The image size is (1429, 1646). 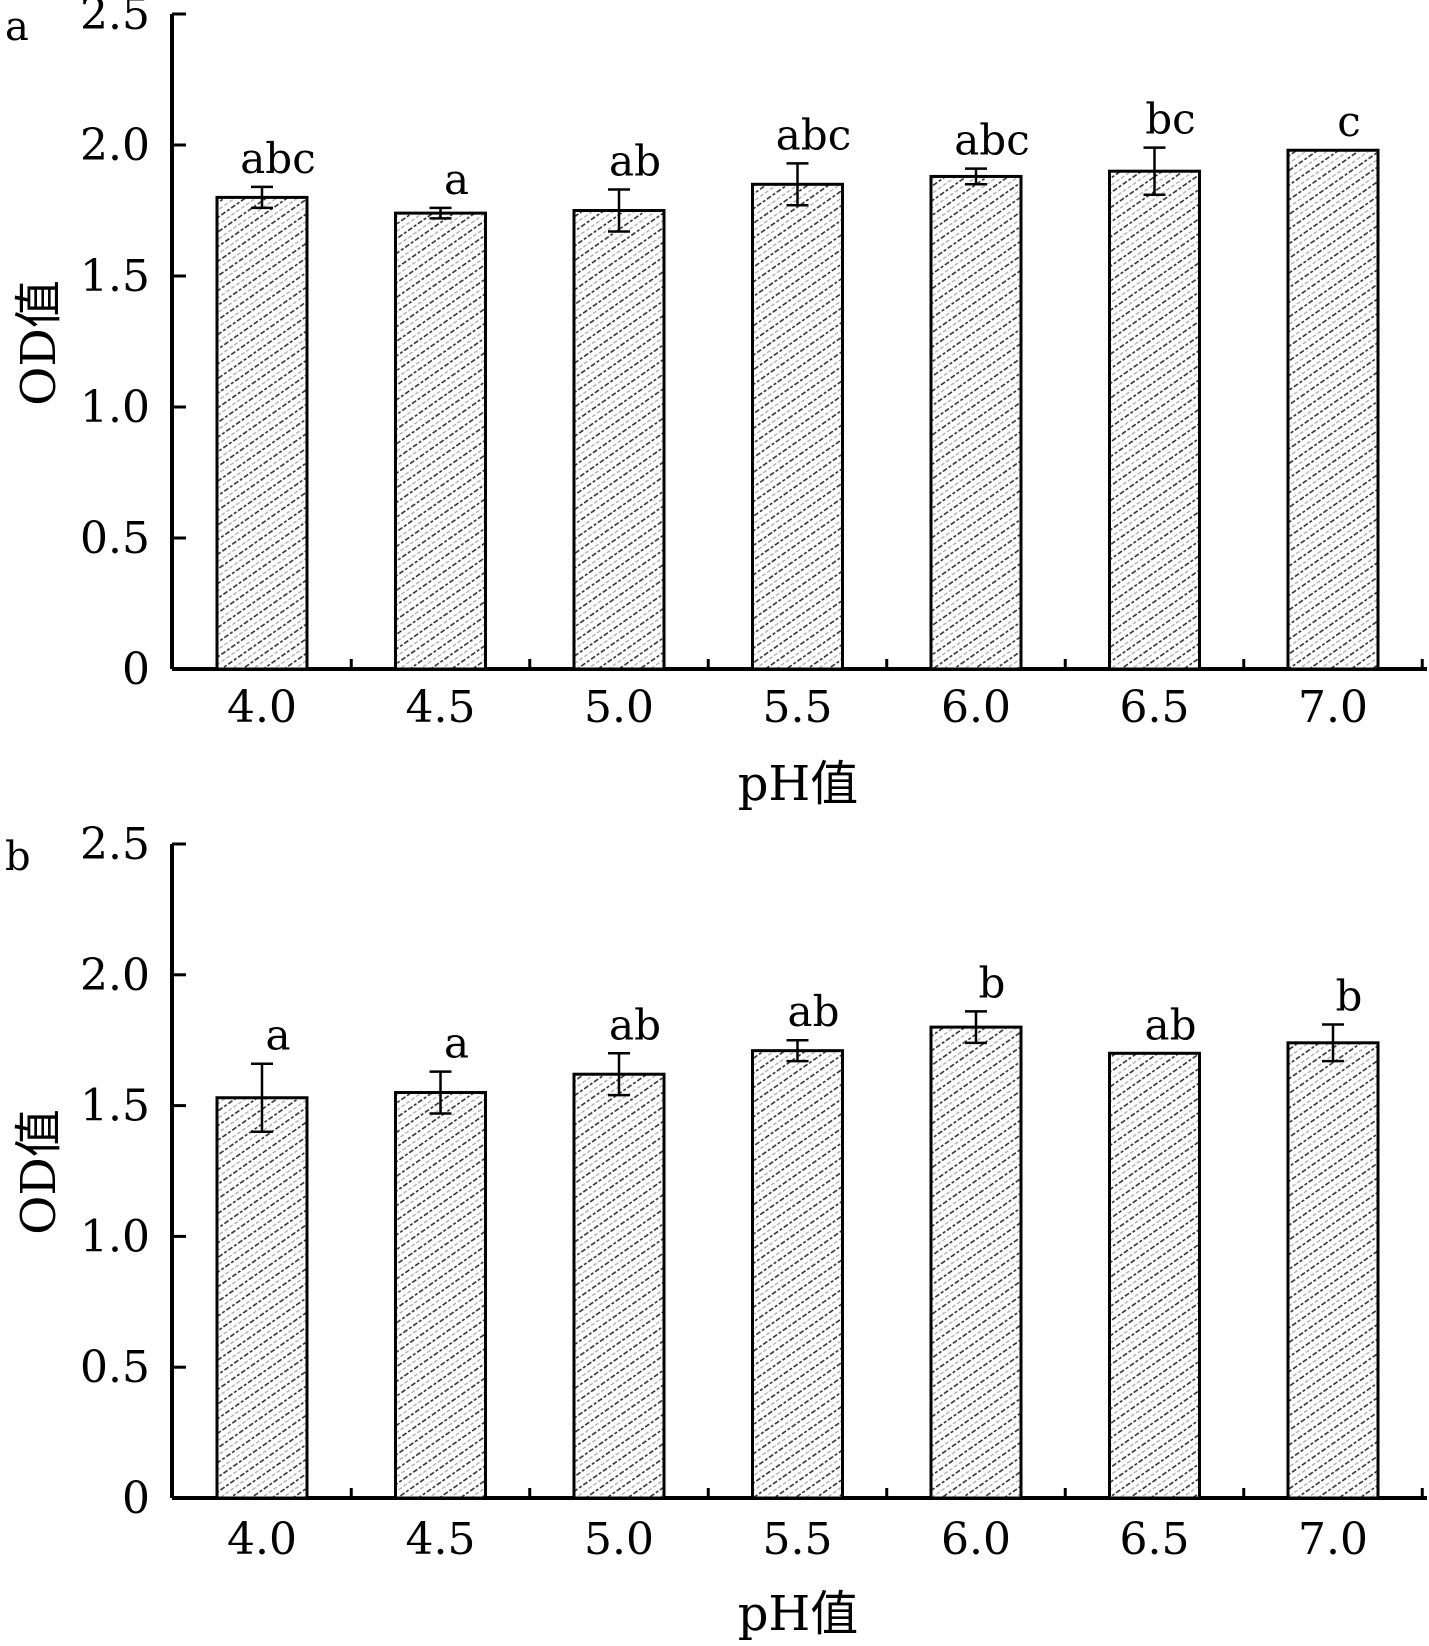 What do you see at coordinates (18, 857) in the screenshot?
I see `panel-letter: b` at bounding box center [18, 857].